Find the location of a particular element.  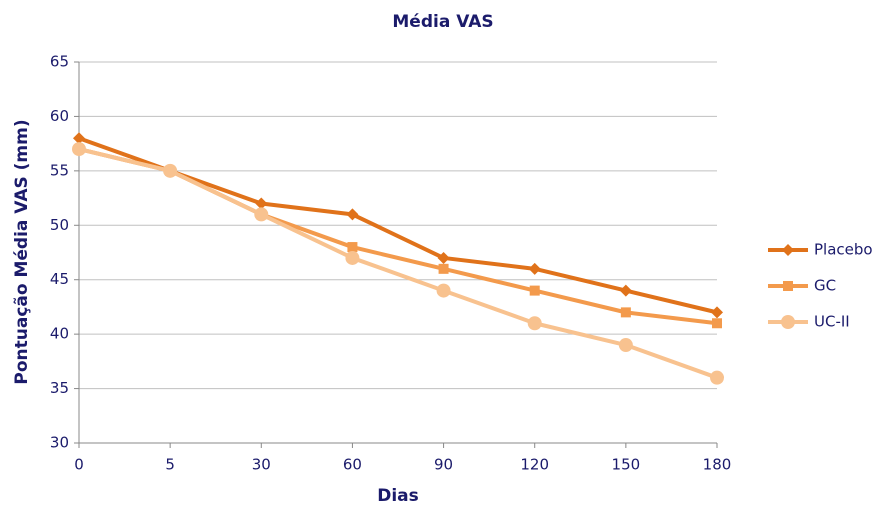

x-tick-label: 90 is located at coordinates (443, 465).